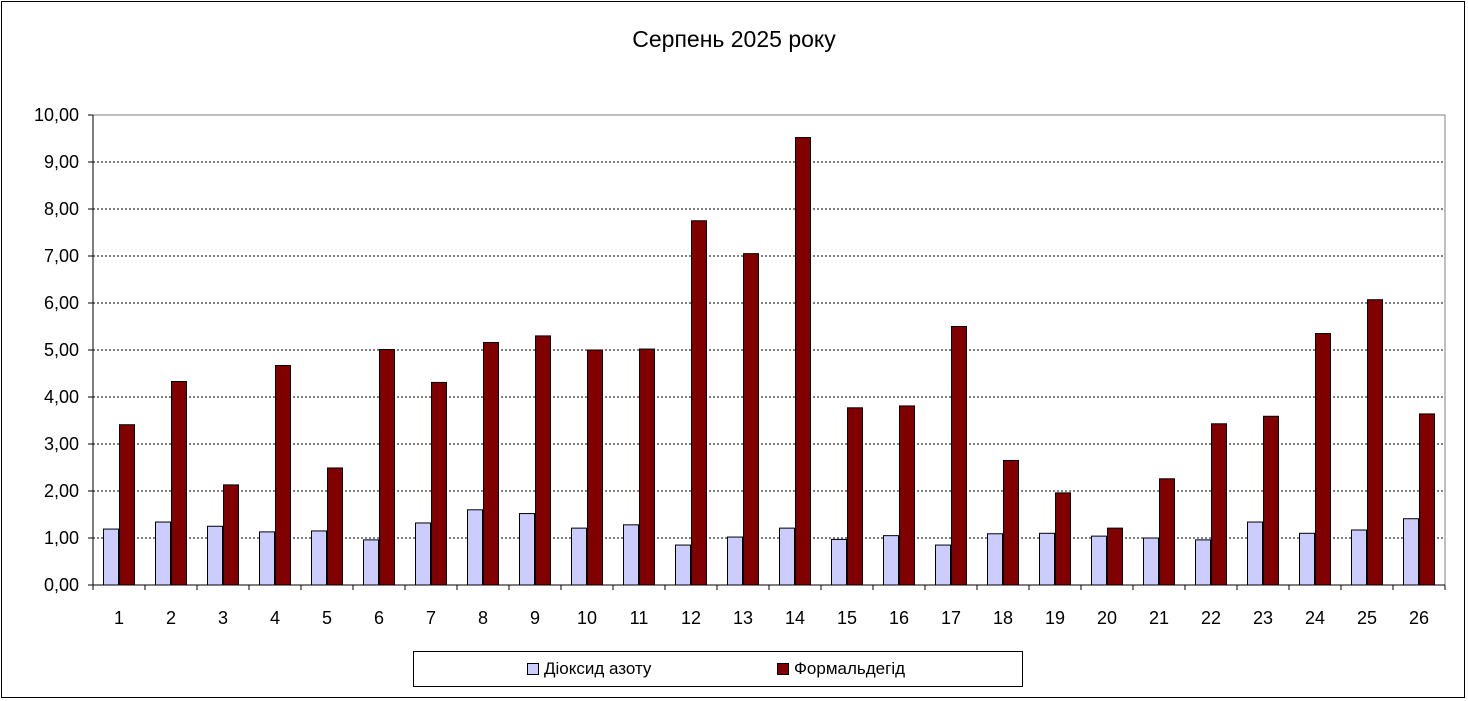  Describe the element at coordinates (850, 668) in the screenshot. I see `legend-label-formaldehyde: Формальдегід` at that location.